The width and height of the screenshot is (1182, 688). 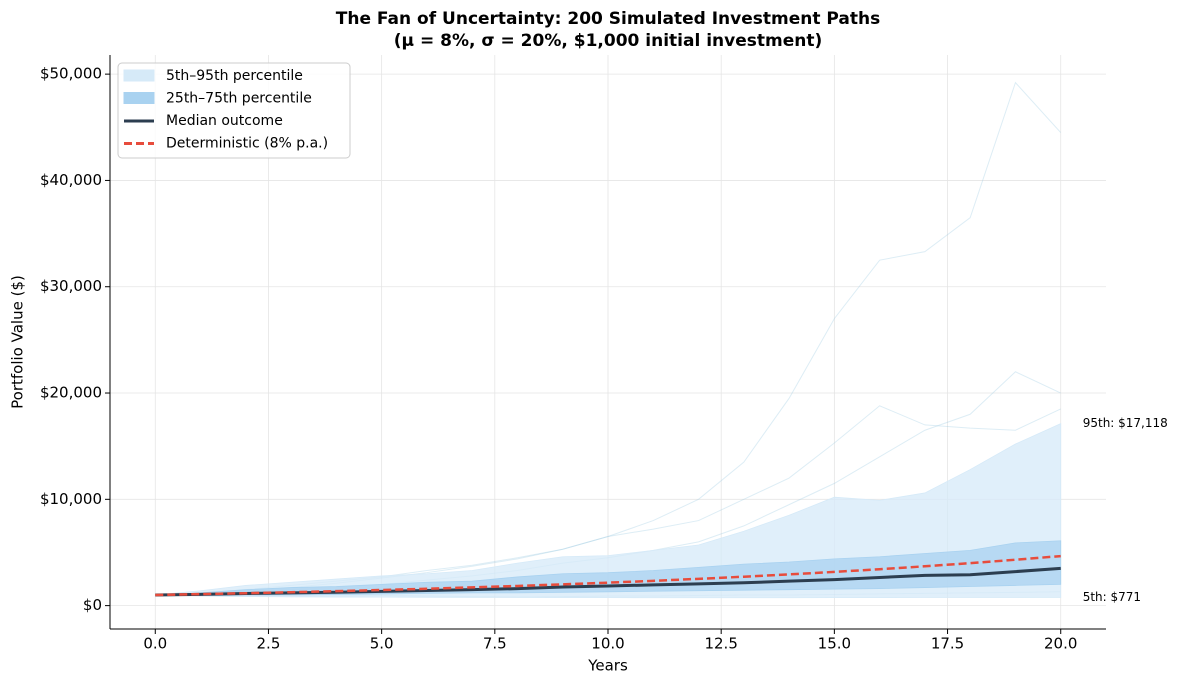 What do you see at coordinates (71, 393) in the screenshot?
I see `y-tick-label: $20,000` at bounding box center [71, 393].